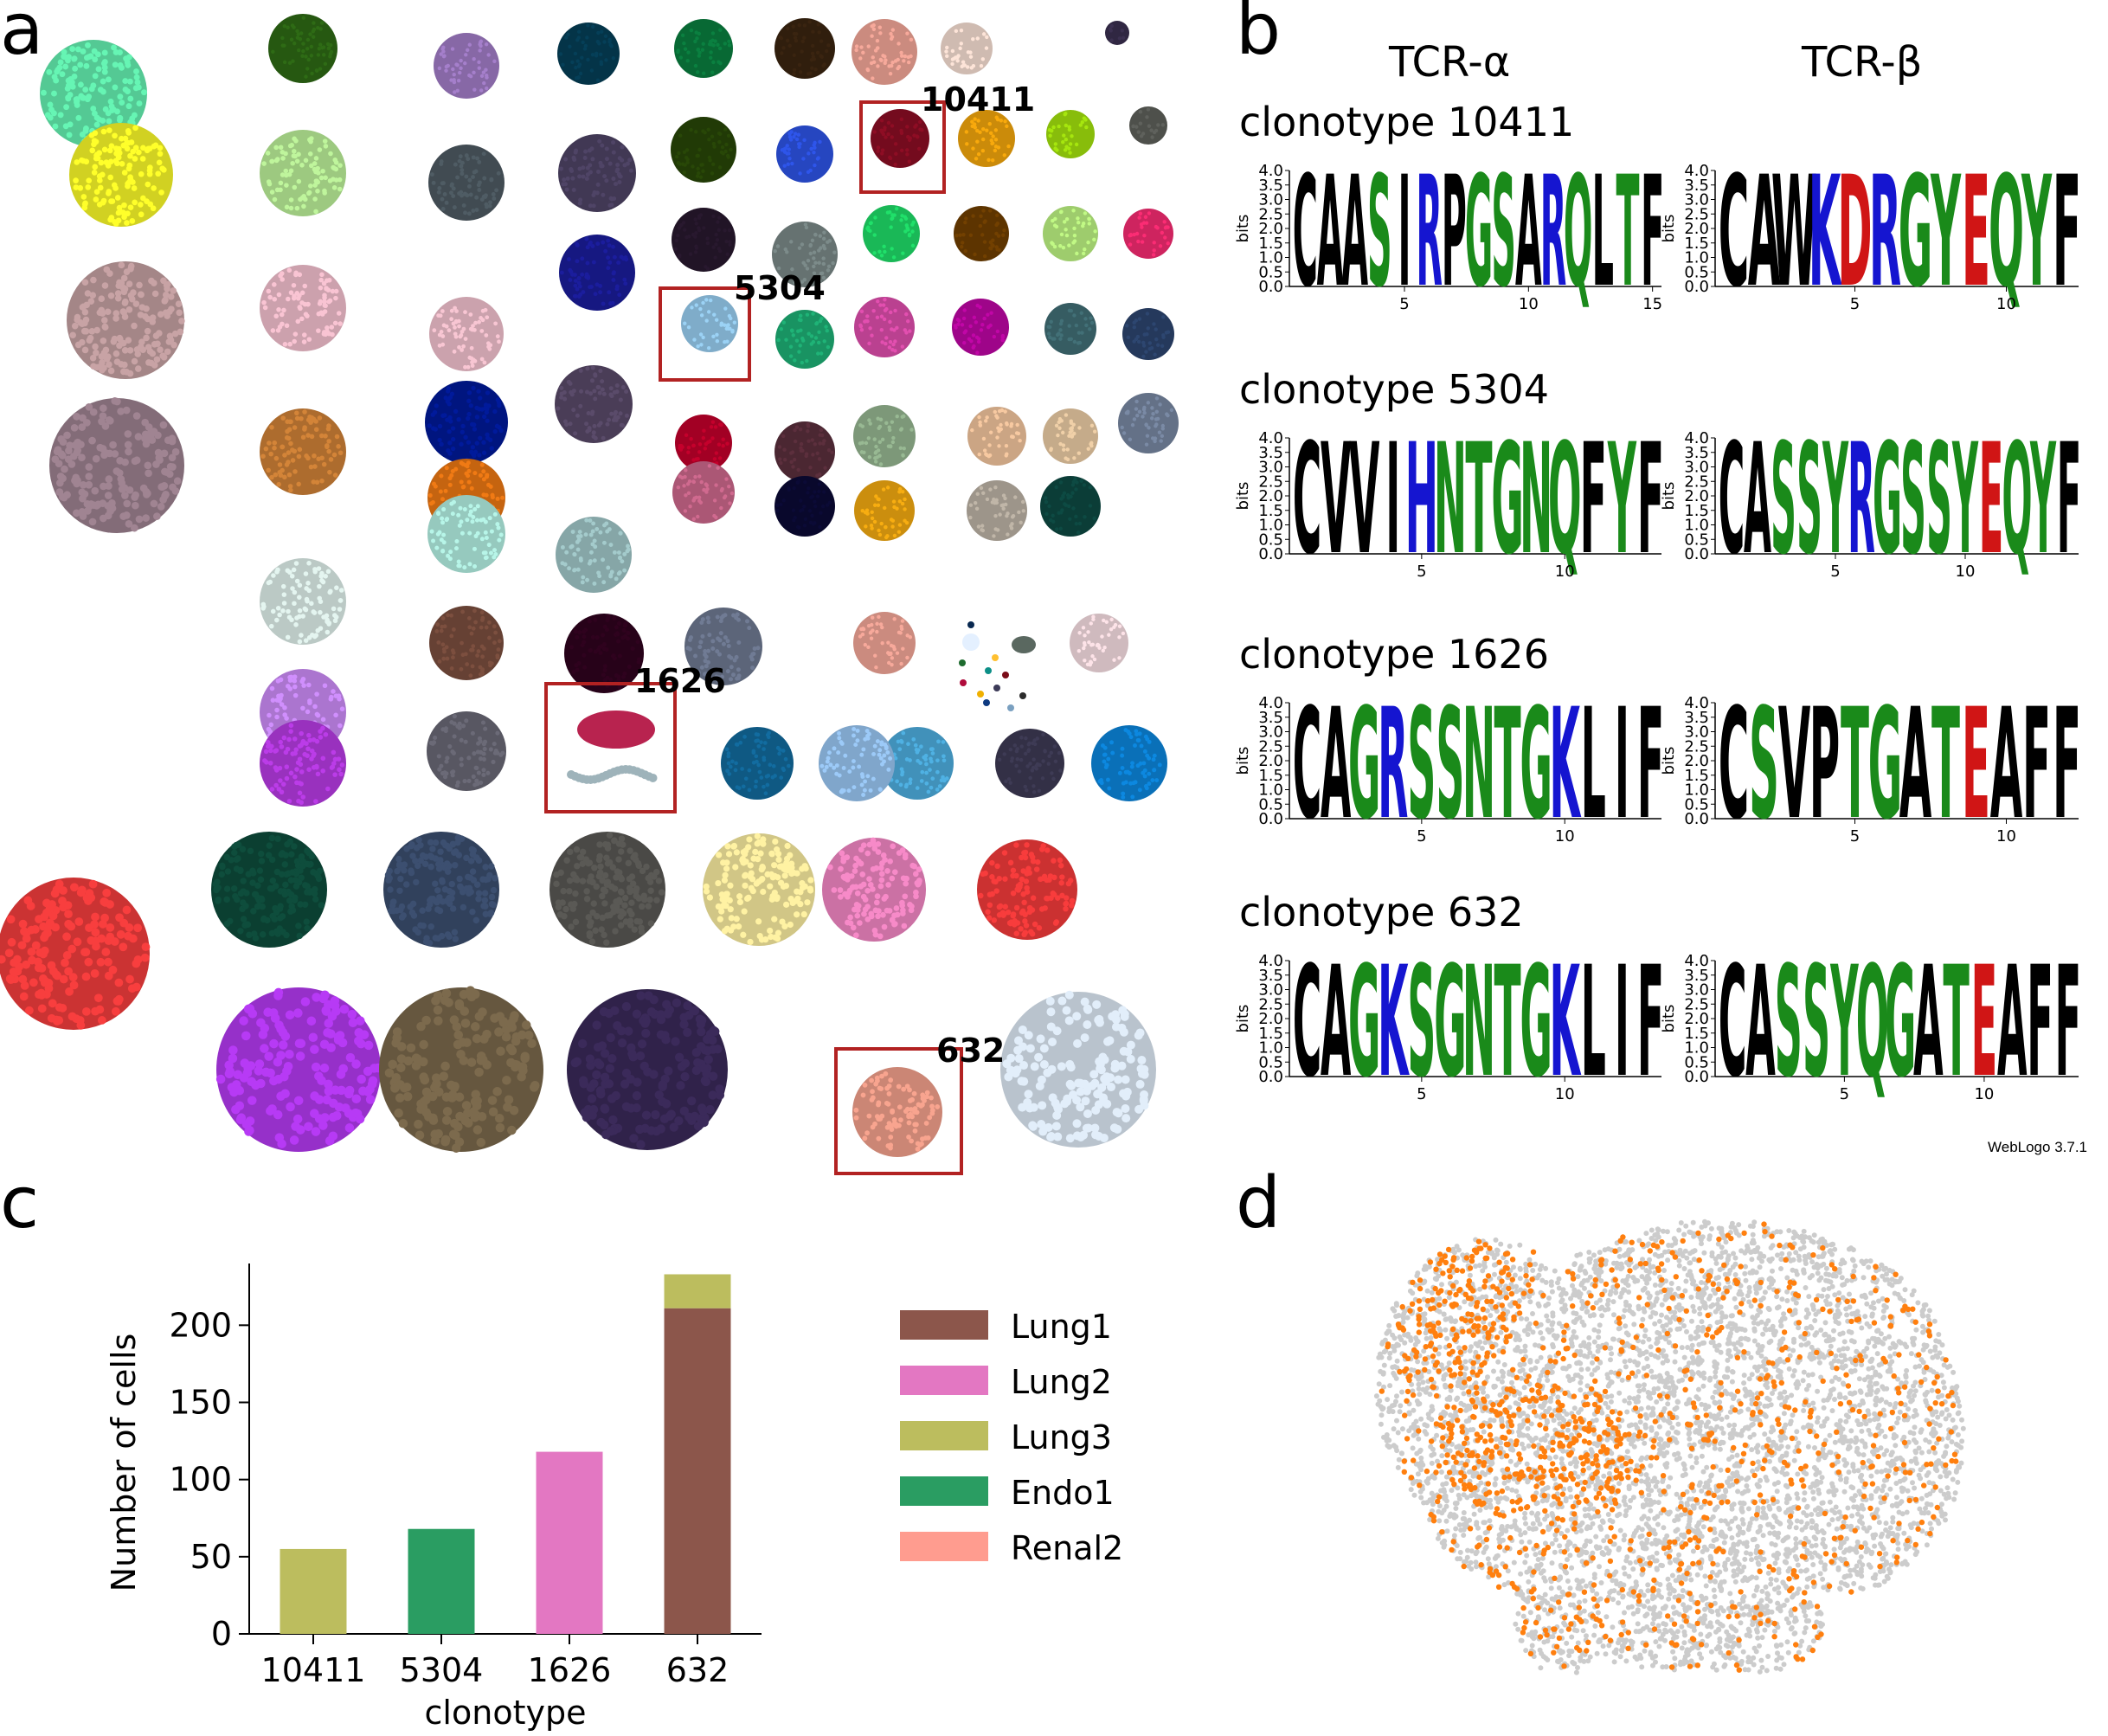  What do you see at coordinates (2012, 1023) in the screenshot?
I see `logo-residue: A` at bounding box center [2012, 1023].